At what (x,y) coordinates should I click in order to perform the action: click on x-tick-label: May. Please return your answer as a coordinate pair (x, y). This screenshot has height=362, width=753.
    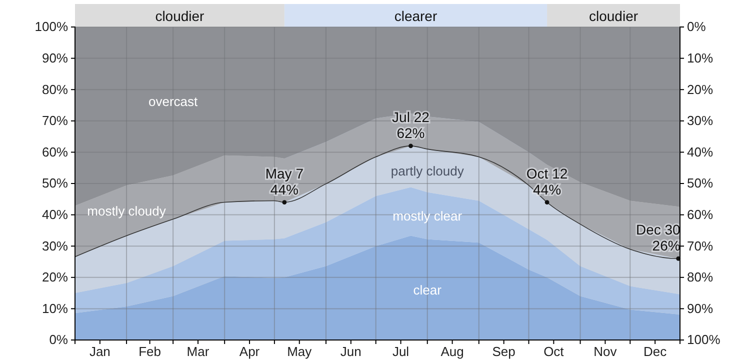
    Looking at the image, I should click on (299, 352).